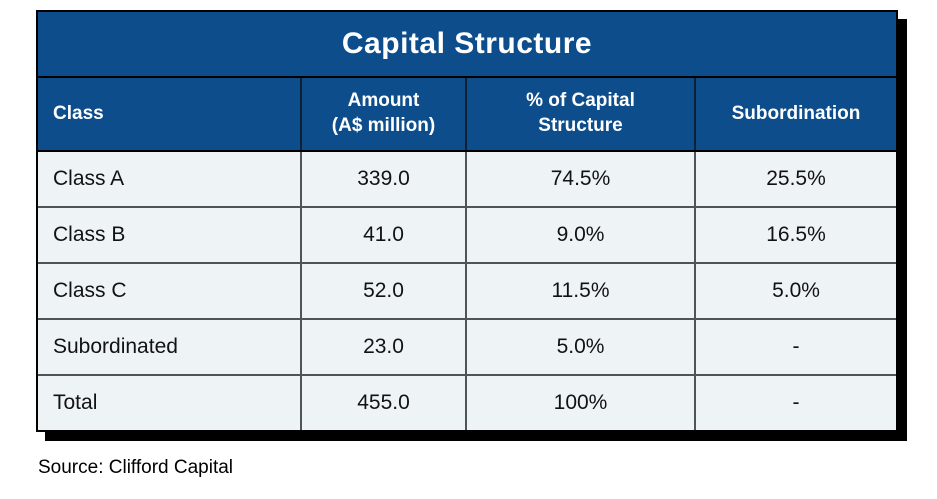 This screenshot has width=937, height=499. What do you see at coordinates (795, 235) in the screenshot?
I see `cell-subordination: 16.5%` at bounding box center [795, 235].